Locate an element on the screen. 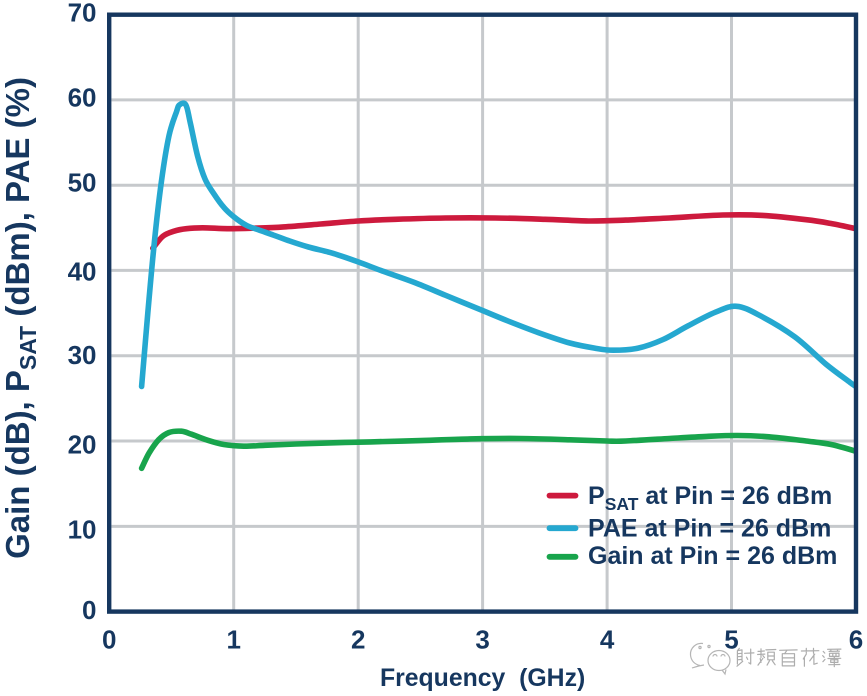  svg-text: Gain (dB), PSAT (dBm), PAE (%) is located at coordinates (20, 318).